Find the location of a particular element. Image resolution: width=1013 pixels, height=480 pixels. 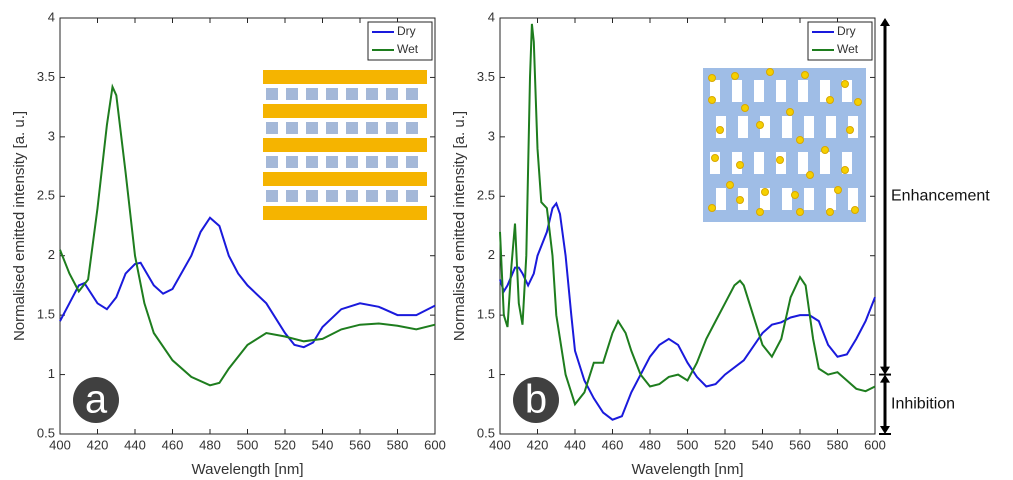

annotation: Inhibition is located at coordinates (923, 404).